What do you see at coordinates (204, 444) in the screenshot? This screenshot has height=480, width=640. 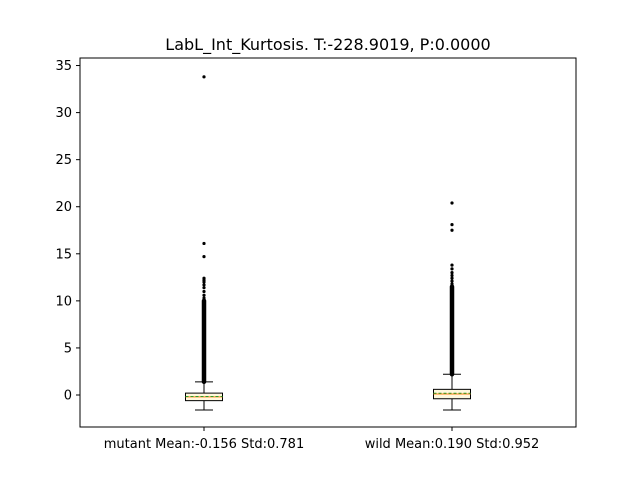 I see `x-tick-label-mutant: mutant Mean:-0.156 Std:0.781` at bounding box center [204, 444].